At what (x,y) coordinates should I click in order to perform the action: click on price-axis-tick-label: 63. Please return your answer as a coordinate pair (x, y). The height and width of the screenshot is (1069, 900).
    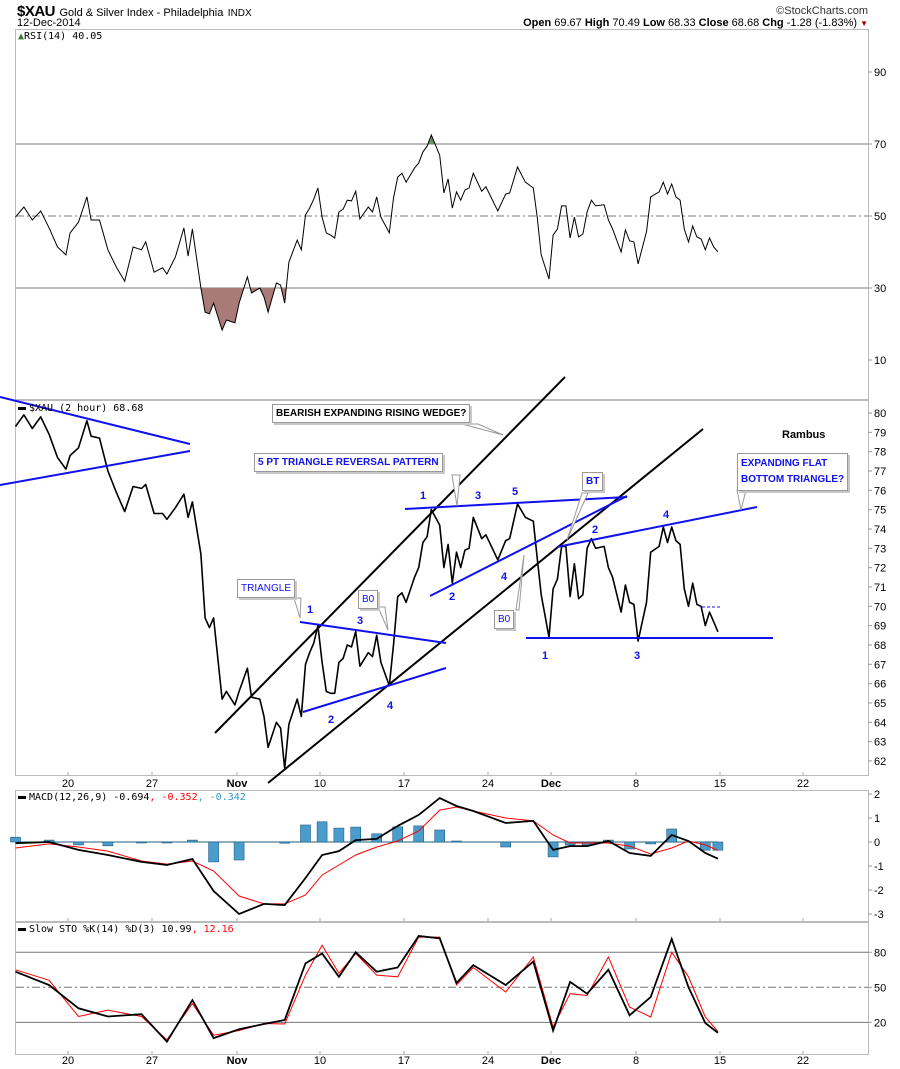
    Looking at the image, I should click on (880, 743).